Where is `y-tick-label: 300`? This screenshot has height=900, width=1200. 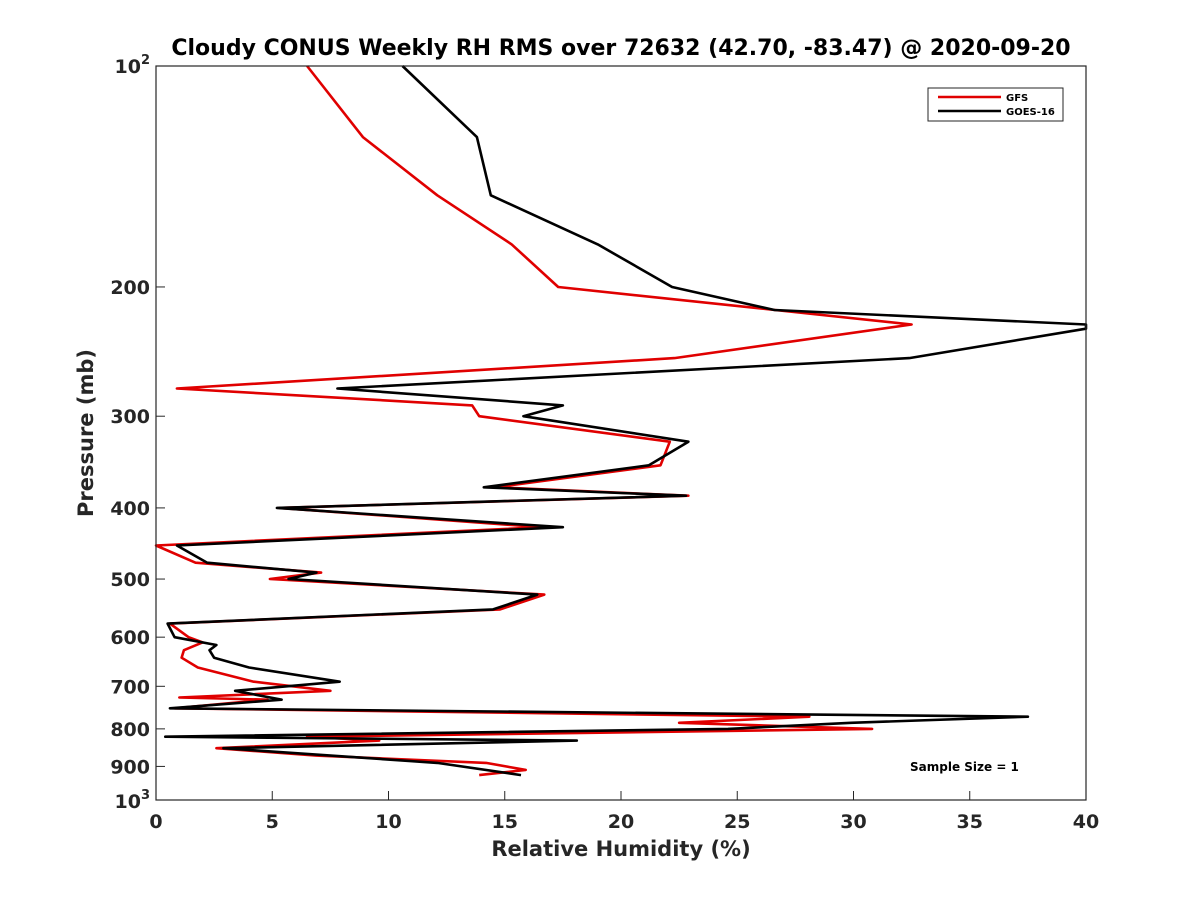
y-tick-label: 300 is located at coordinates (130, 417).